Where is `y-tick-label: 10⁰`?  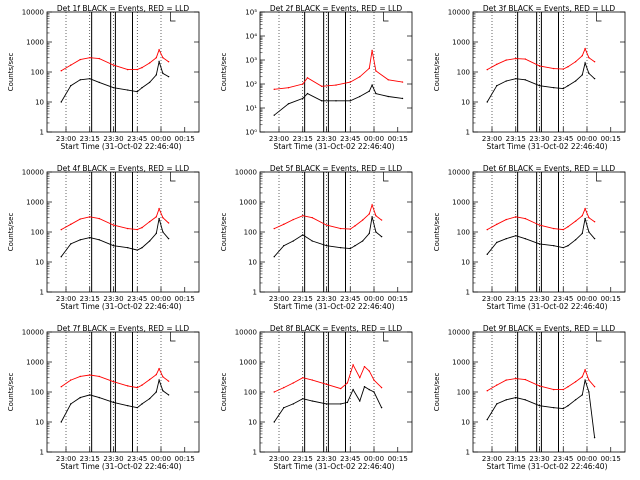 y-tick-label: 10⁰ is located at coordinates (251, 133).